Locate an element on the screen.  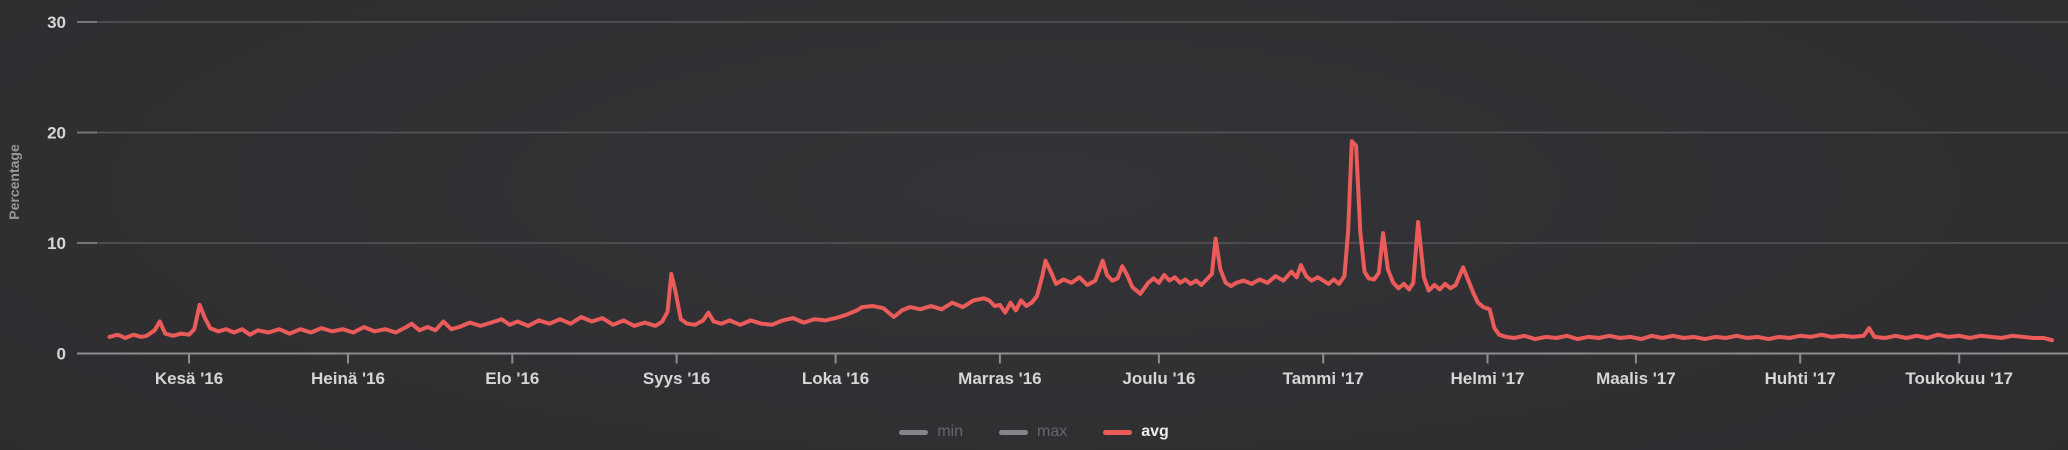
min-swatch-icon is located at coordinates (914, 432).